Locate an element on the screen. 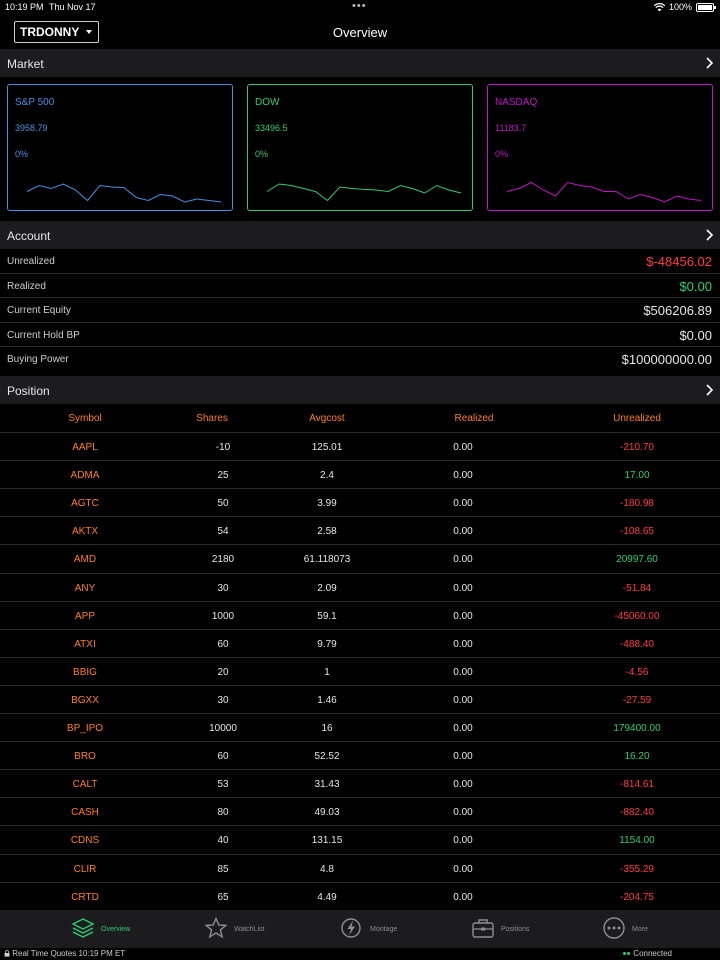 This screenshot has width=720, height=960. chevron-right-icon is located at coordinates (710, 235).